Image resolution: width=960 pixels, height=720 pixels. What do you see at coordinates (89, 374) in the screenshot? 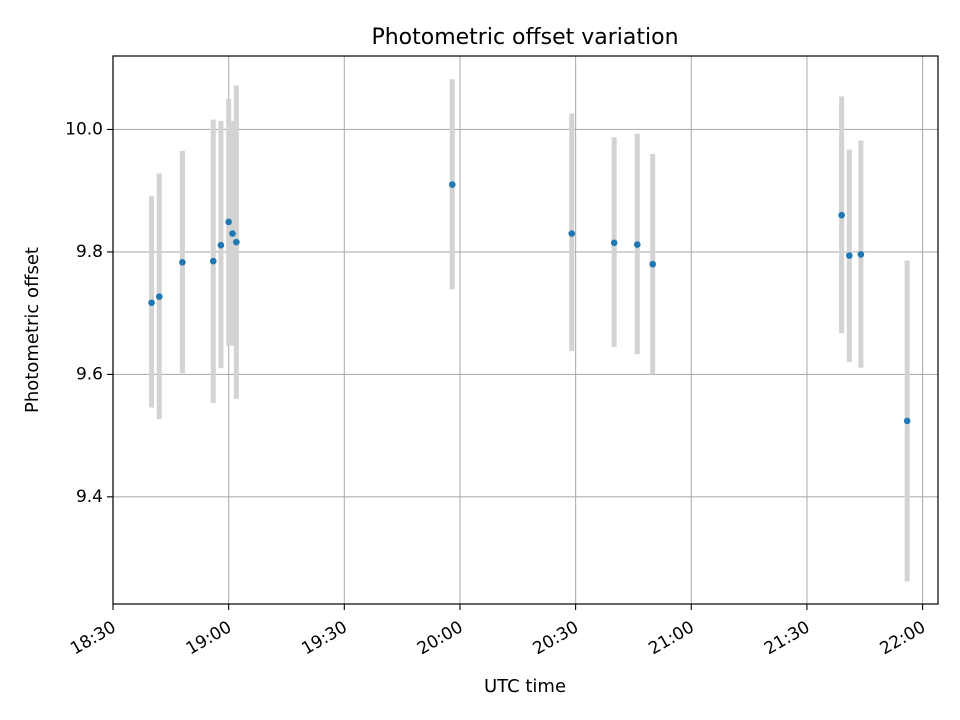
I see `y-tick-label: 9.6` at bounding box center [89, 374].